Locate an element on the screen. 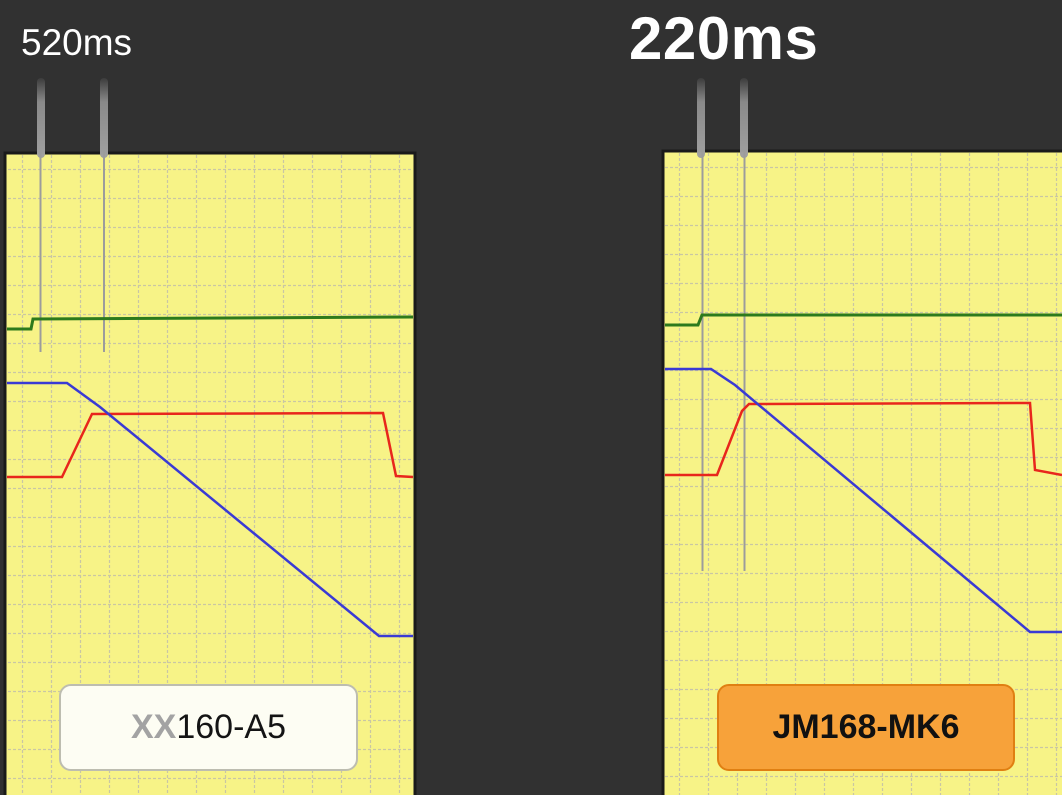  model-badge-left-prefix: XX is located at coordinates (154, 727).